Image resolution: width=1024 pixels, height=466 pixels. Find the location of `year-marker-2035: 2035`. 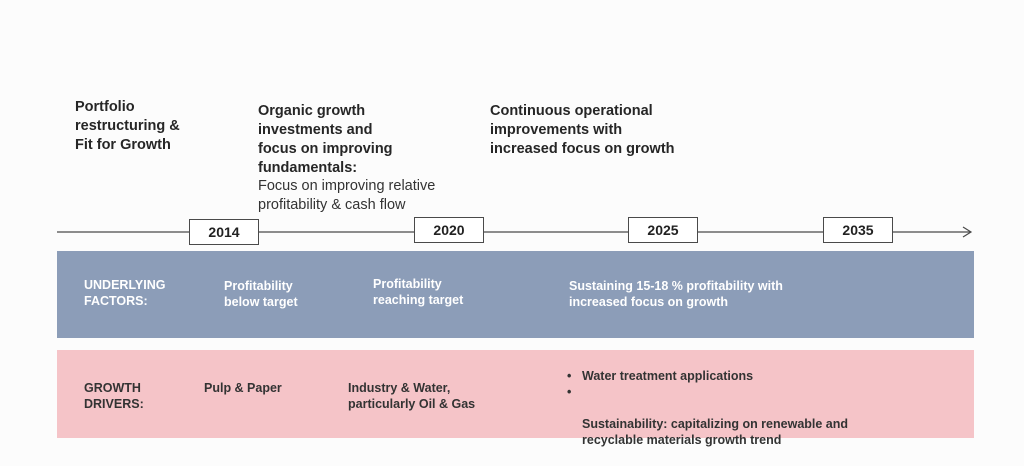

year-marker-2035: 2035 is located at coordinates (858, 230).